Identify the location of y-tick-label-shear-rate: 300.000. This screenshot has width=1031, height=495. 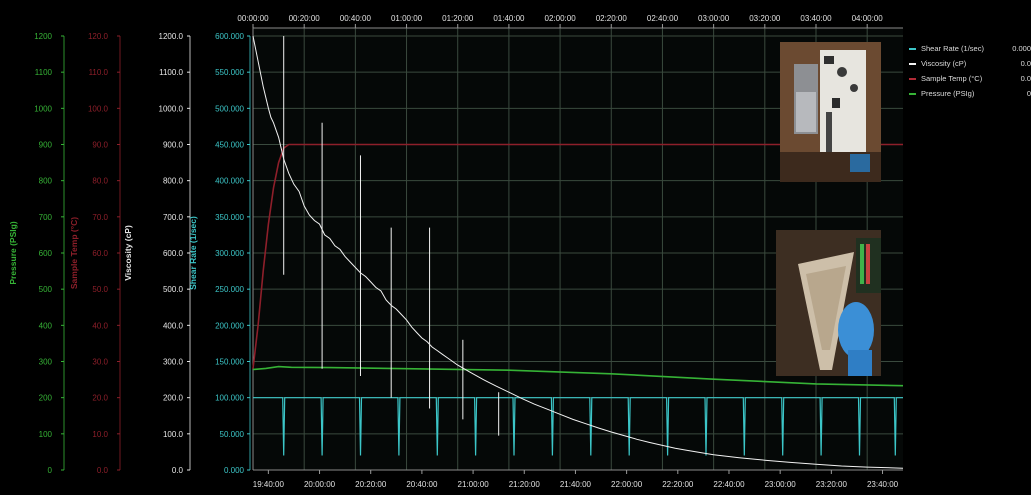
(229, 253).